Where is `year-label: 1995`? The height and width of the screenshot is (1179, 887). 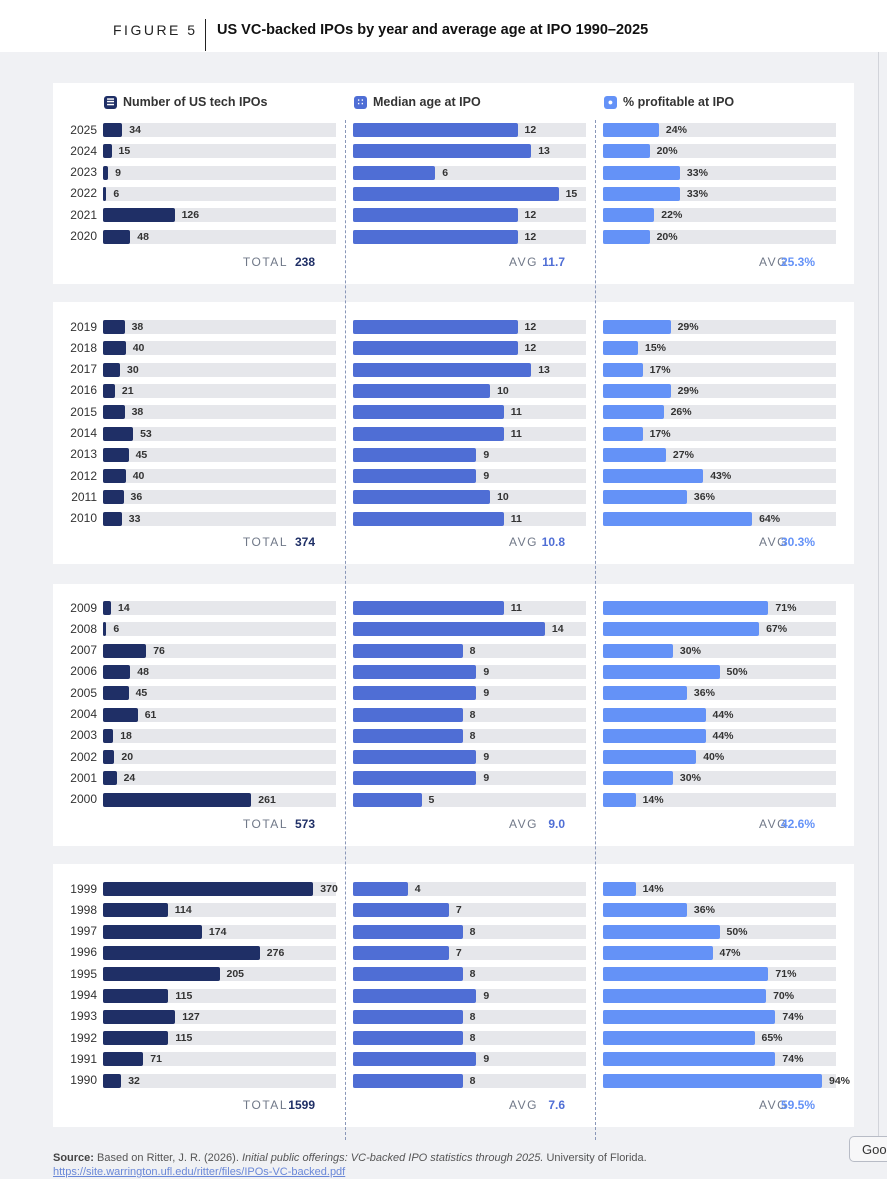 year-label: 1995 is located at coordinates (83, 973).